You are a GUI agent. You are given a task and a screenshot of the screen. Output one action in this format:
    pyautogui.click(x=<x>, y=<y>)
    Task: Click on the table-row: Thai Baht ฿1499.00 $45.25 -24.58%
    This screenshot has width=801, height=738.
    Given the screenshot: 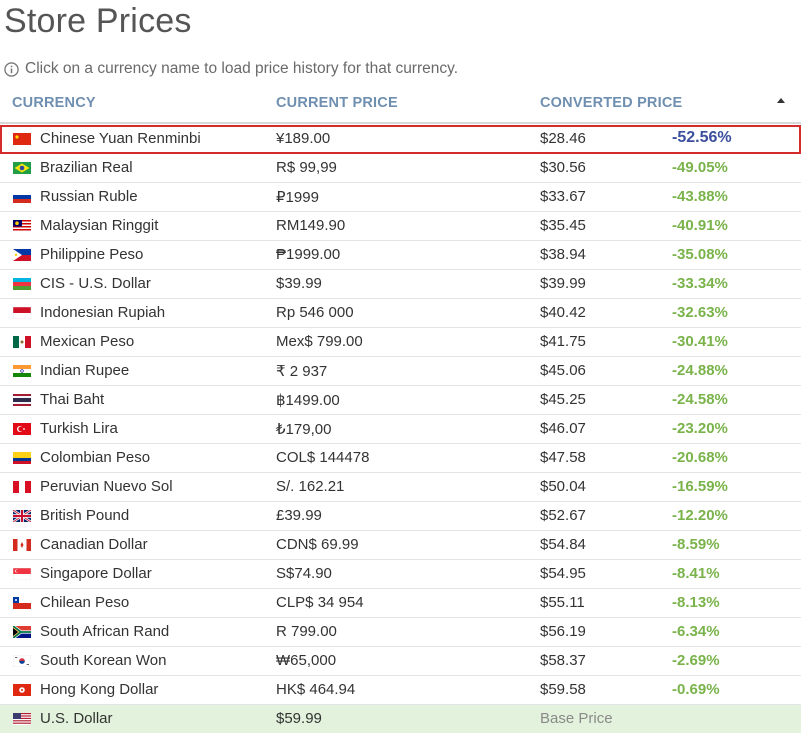 What is the action you would take?
    pyautogui.click(x=400, y=400)
    